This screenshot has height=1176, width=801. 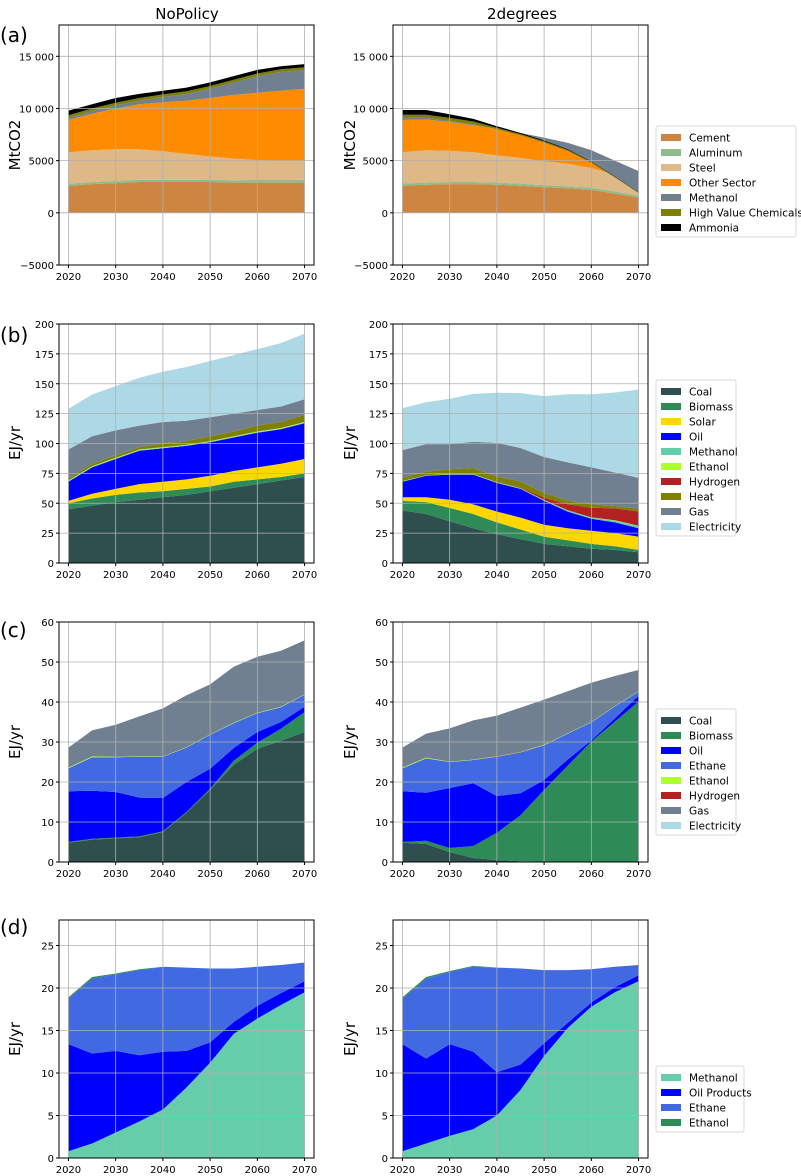 What do you see at coordinates (47, 947) in the screenshot?
I see `y-tick-label: 25` at bounding box center [47, 947].